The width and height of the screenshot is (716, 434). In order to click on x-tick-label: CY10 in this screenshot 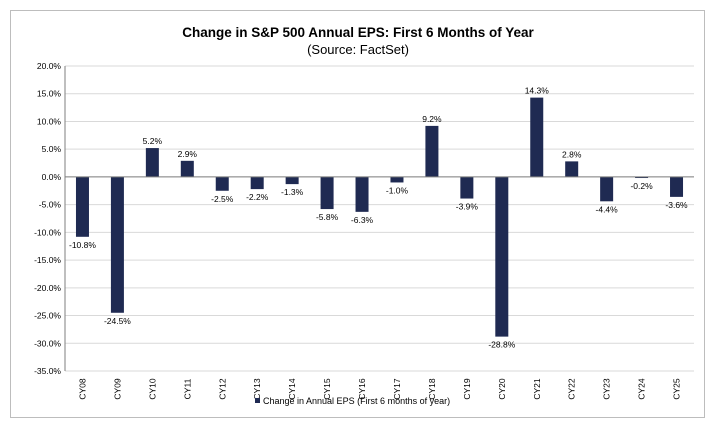, I will do `click(152, 389)`.